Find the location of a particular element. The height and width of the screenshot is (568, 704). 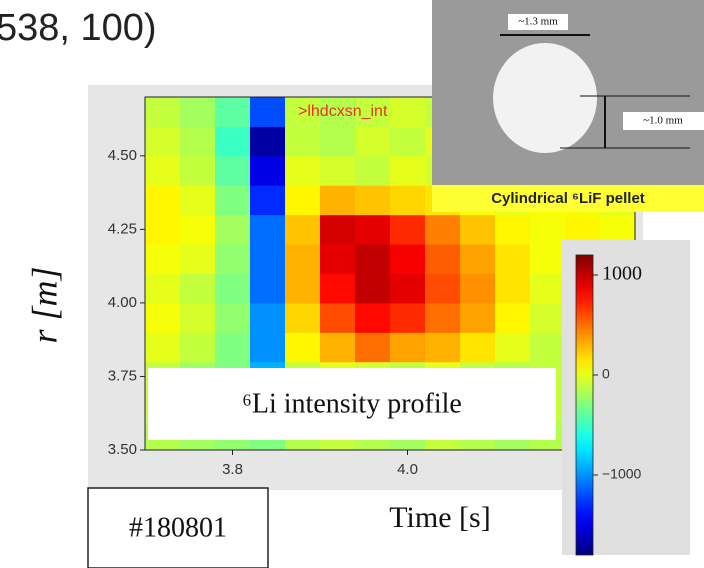

height-label: ~1.0 mm is located at coordinates (663, 121).